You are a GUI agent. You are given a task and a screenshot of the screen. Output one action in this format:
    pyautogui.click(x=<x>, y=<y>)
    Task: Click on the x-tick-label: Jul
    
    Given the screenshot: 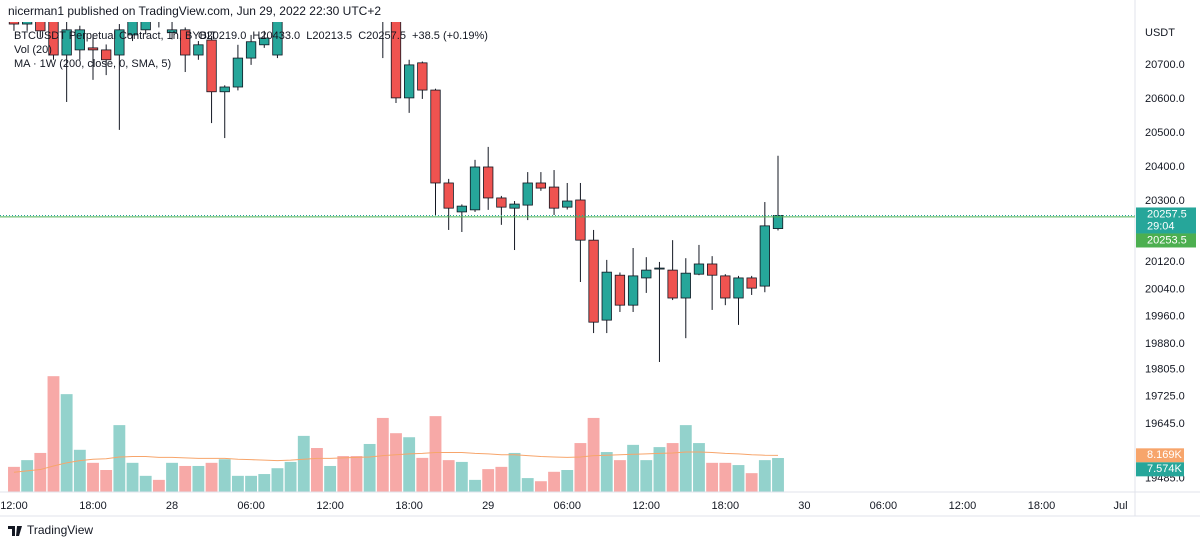 What is the action you would take?
    pyautogui.click(x=1120, y=506)
    